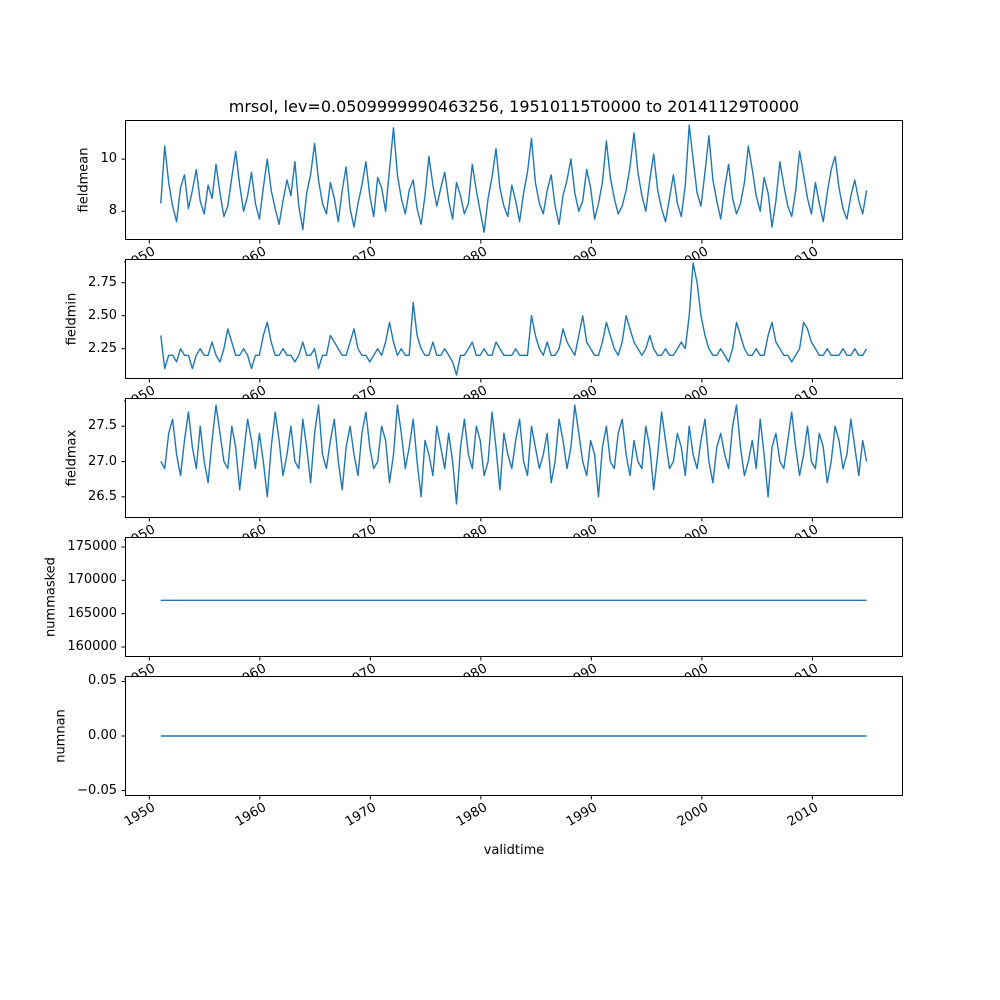  I want to click on line-fieldmin, so click(514, 319).